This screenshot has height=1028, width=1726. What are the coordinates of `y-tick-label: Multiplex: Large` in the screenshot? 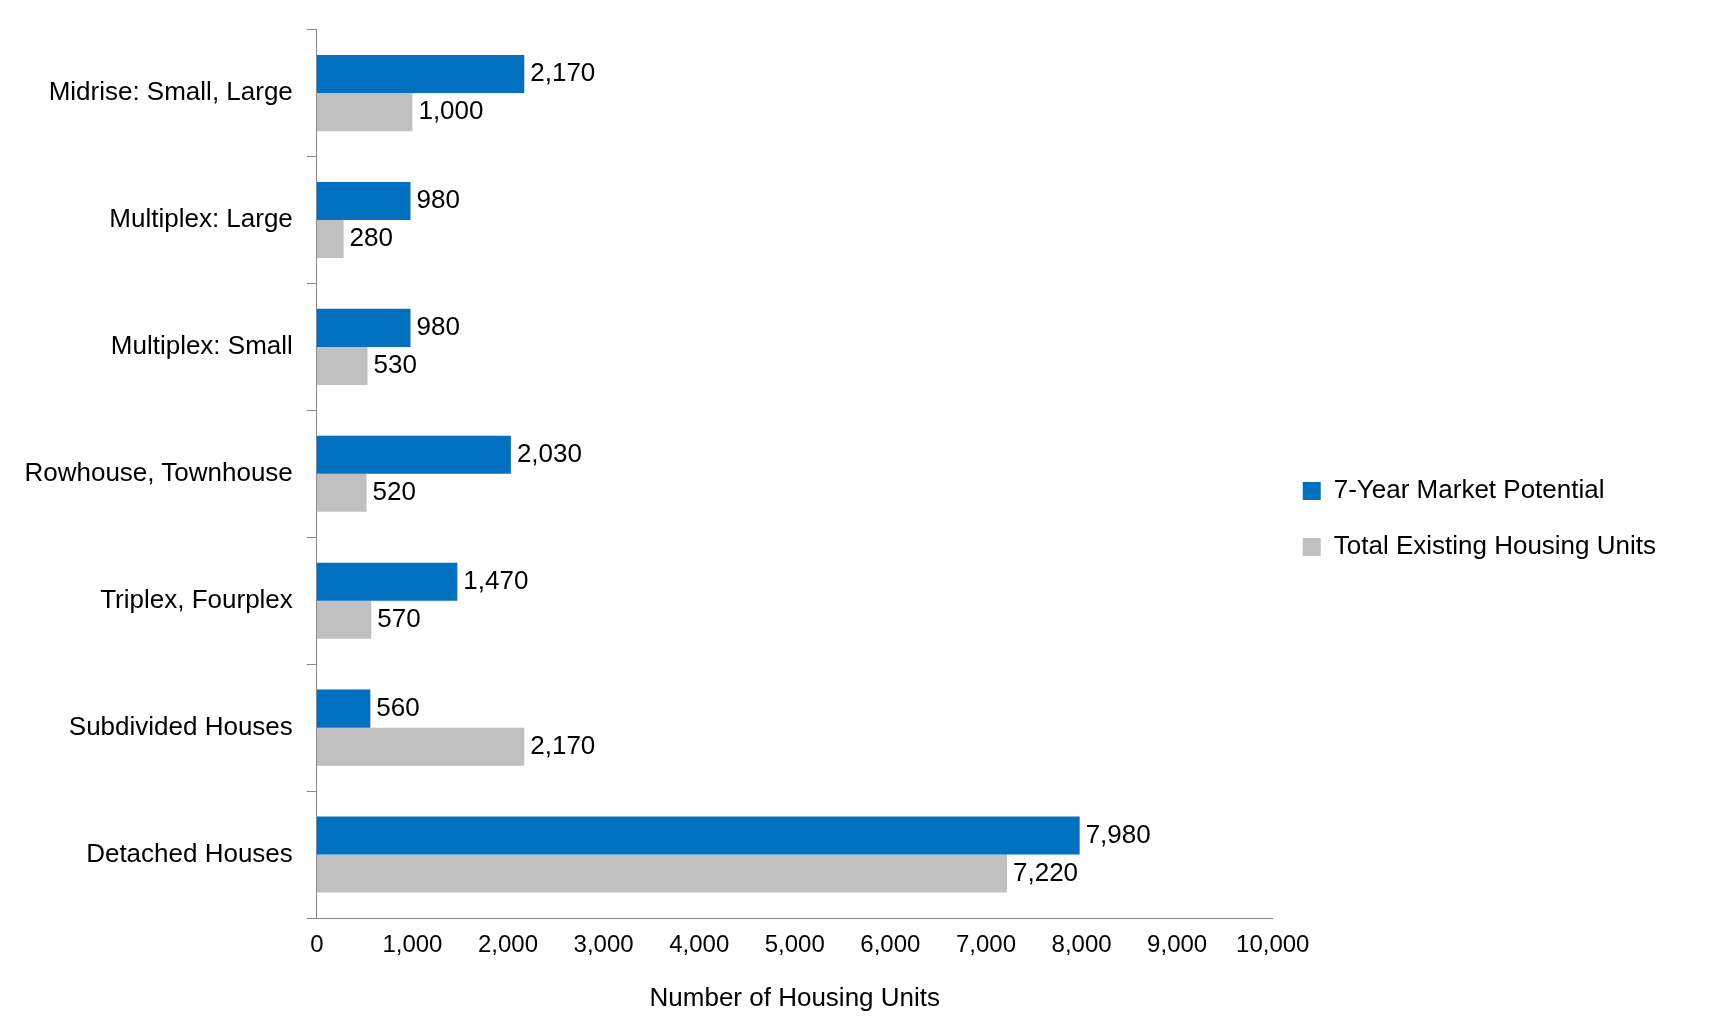 It's located at (201, 218).